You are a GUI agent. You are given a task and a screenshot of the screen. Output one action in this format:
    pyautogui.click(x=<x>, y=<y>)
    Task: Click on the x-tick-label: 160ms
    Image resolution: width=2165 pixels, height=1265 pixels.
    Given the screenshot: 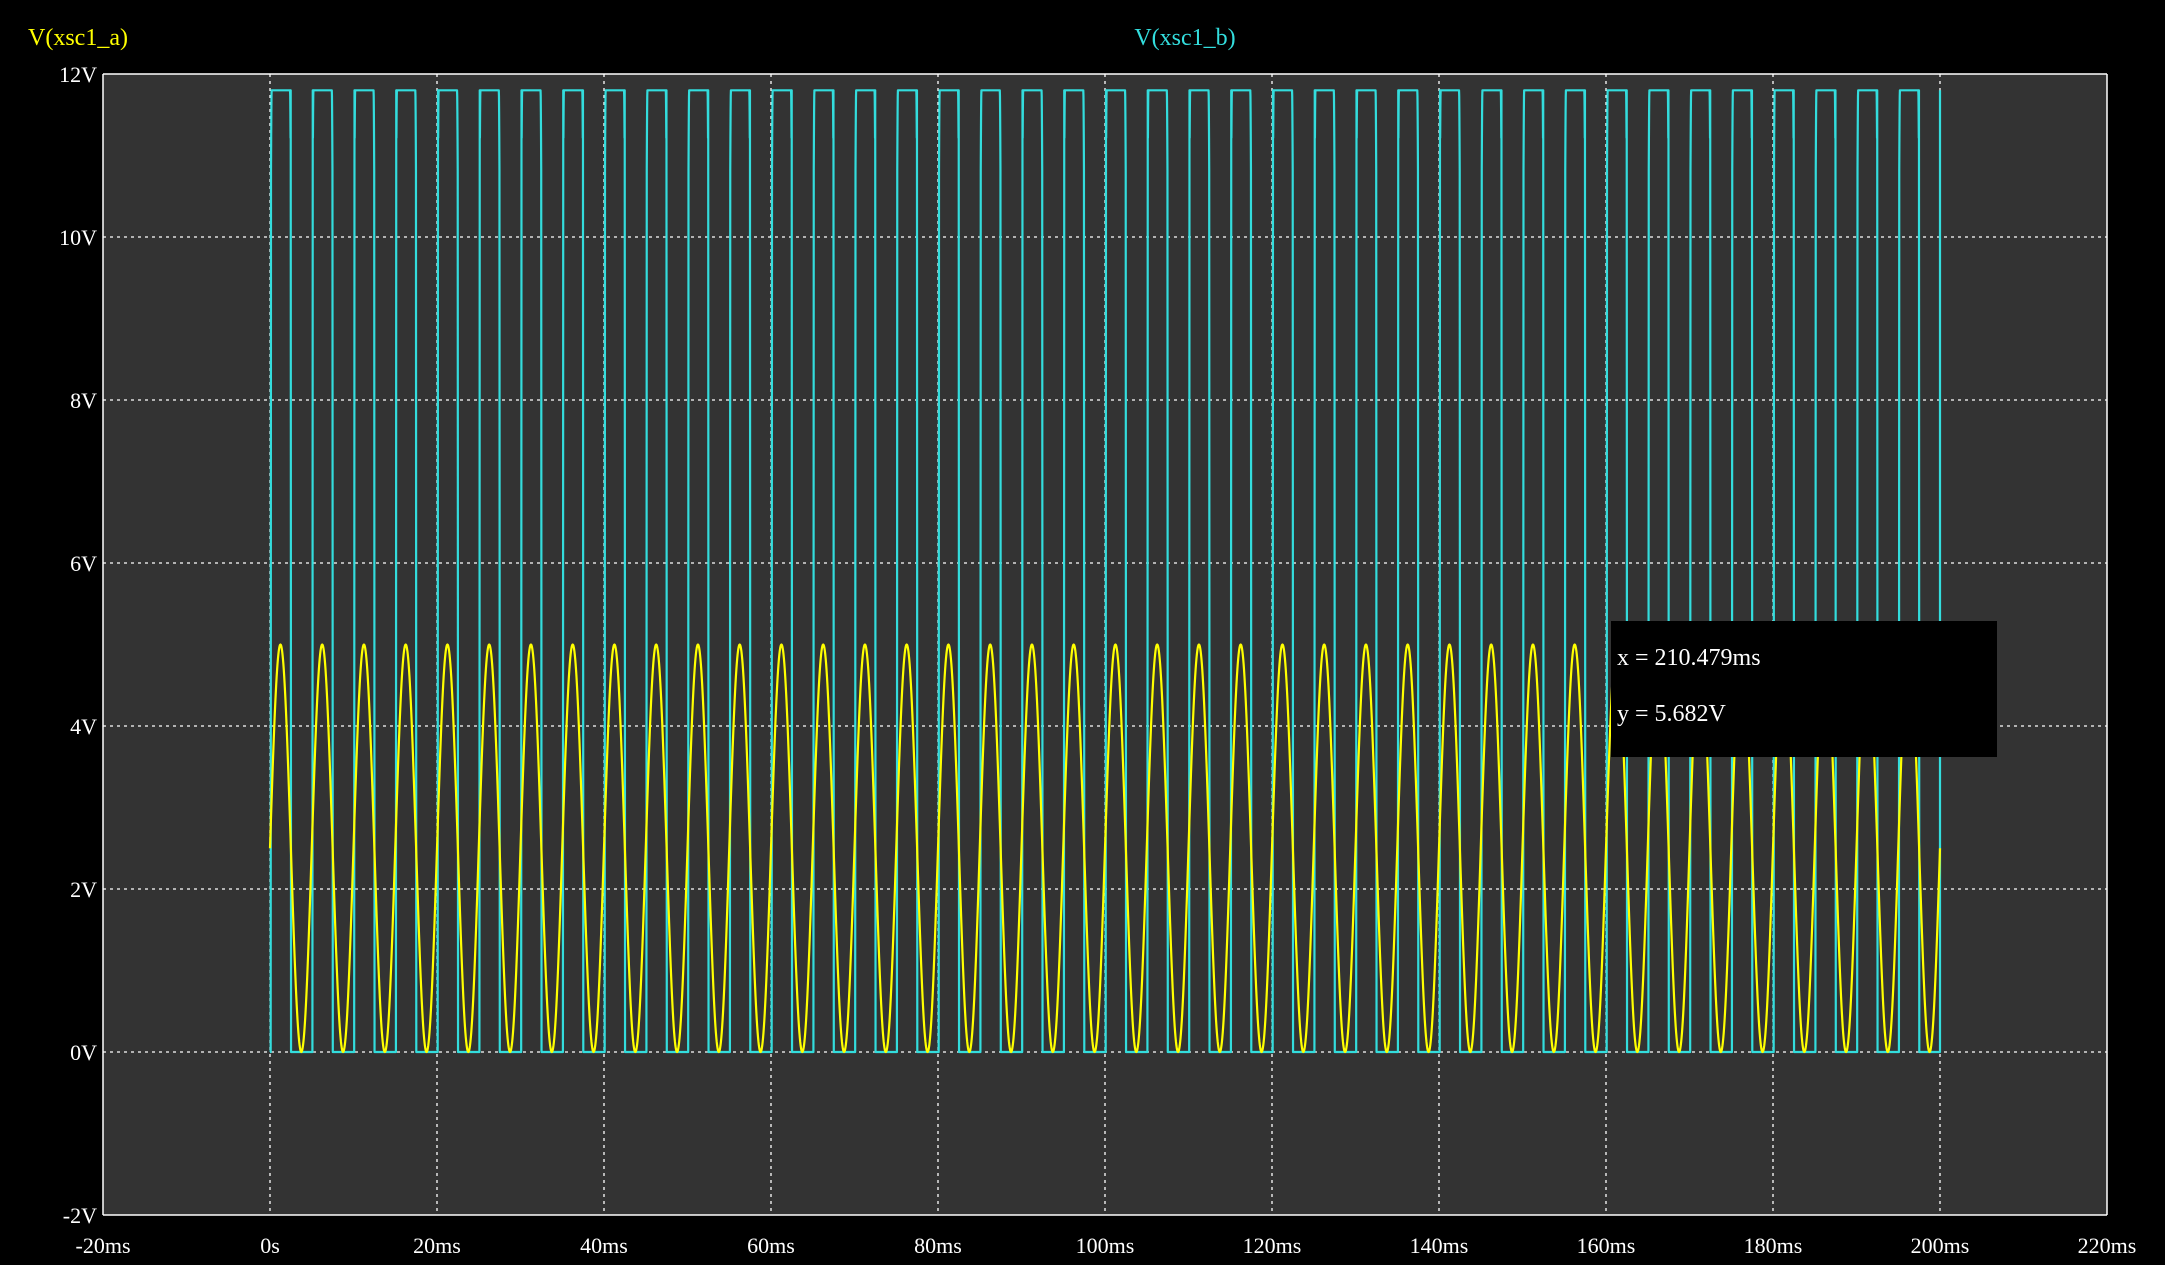 What is the action you would take?
    pyautogui.click(x=1606, y=1245)
    